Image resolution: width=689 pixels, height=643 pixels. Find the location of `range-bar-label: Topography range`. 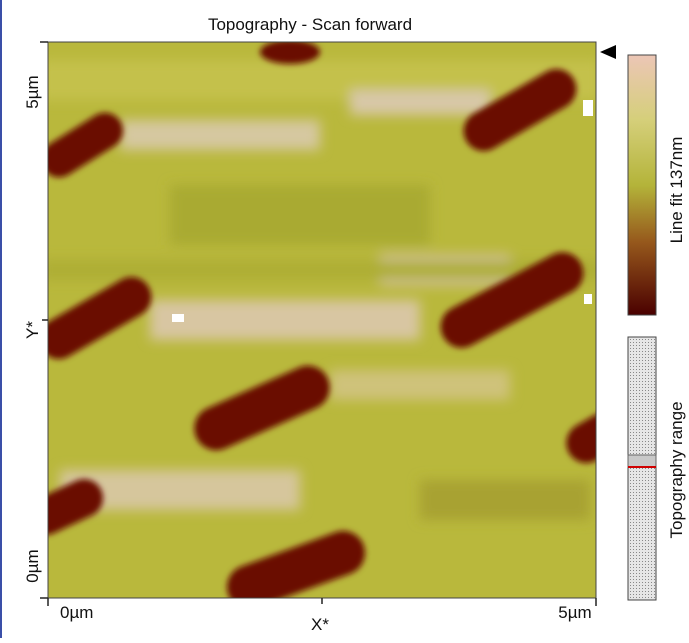

range-bar-label: Topography range is located at coordinates (676, 469).